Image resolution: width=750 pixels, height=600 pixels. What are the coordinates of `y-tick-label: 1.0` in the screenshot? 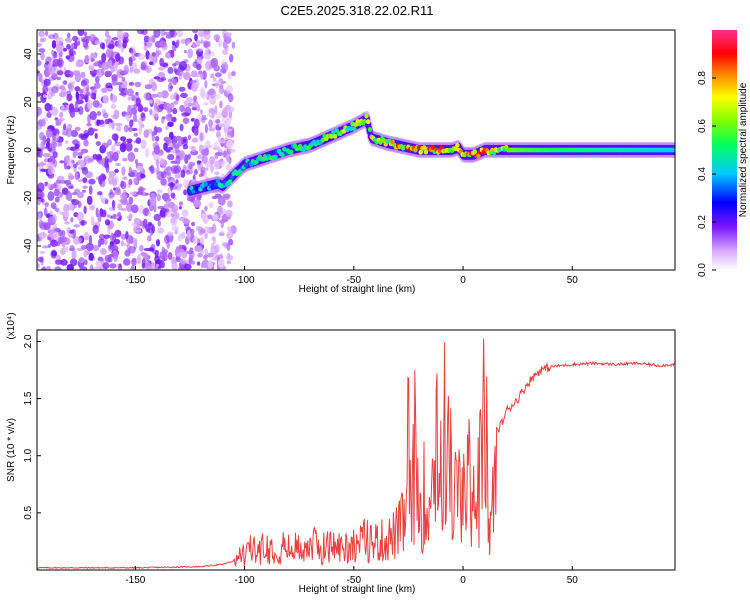 It's located at (28, 455).